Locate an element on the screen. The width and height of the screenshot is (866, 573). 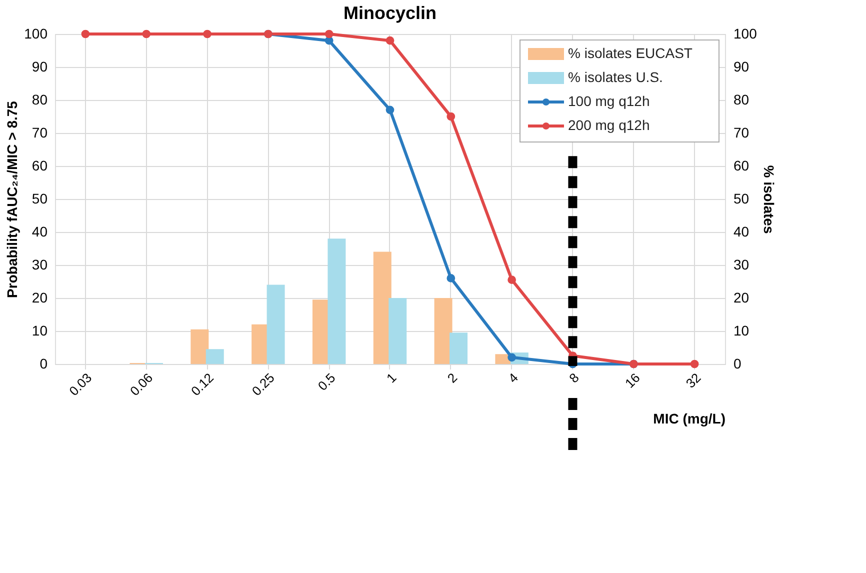
y2-tick-label: 70 is located at coordinates (742, 132).